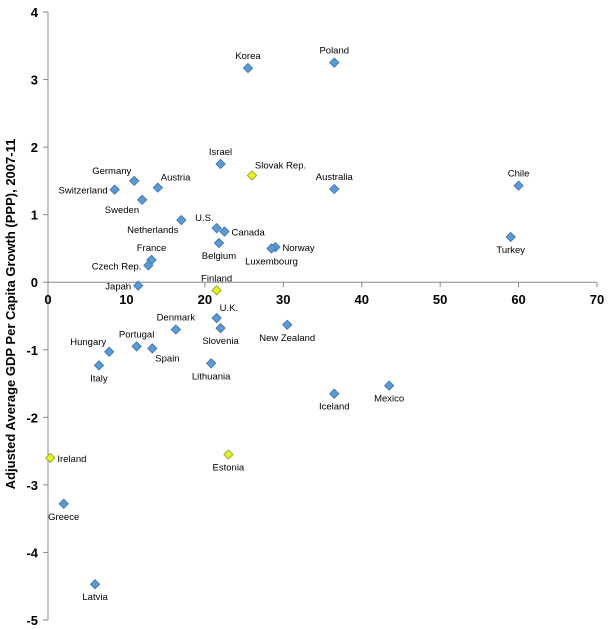  Describe the element at coordinates (280, 165) in the screenshot. I see `data-point-label: Slovak Rep.` at that location.